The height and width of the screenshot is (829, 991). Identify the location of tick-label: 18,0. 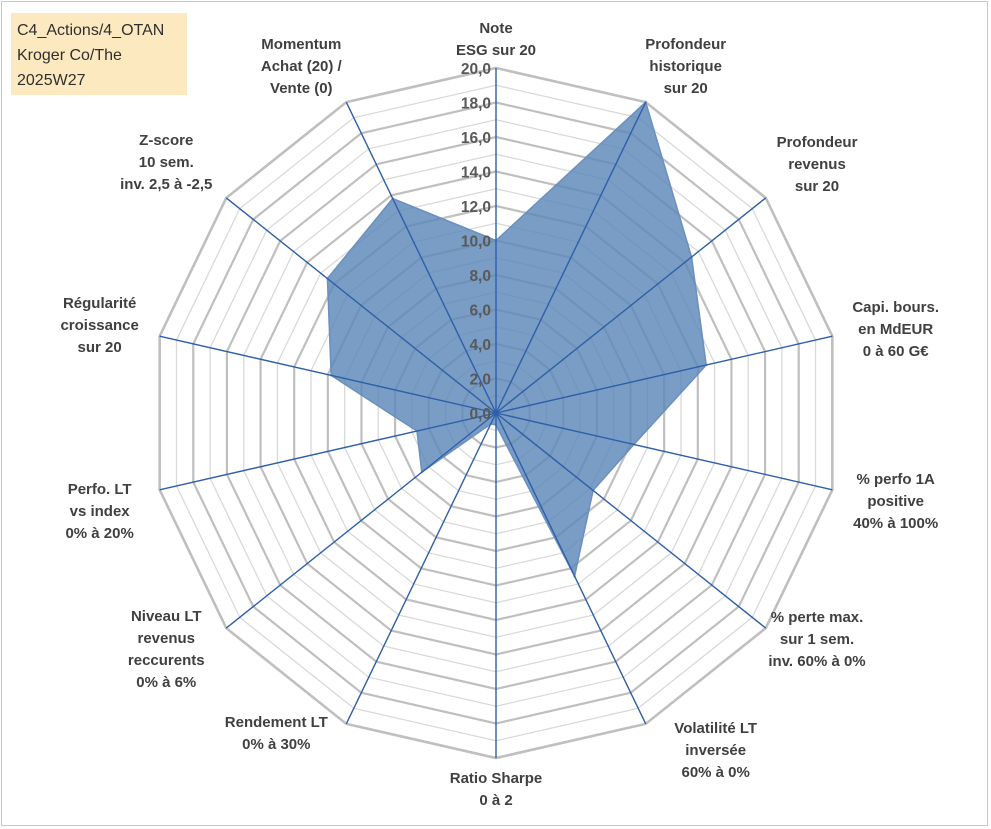
(476, 104).